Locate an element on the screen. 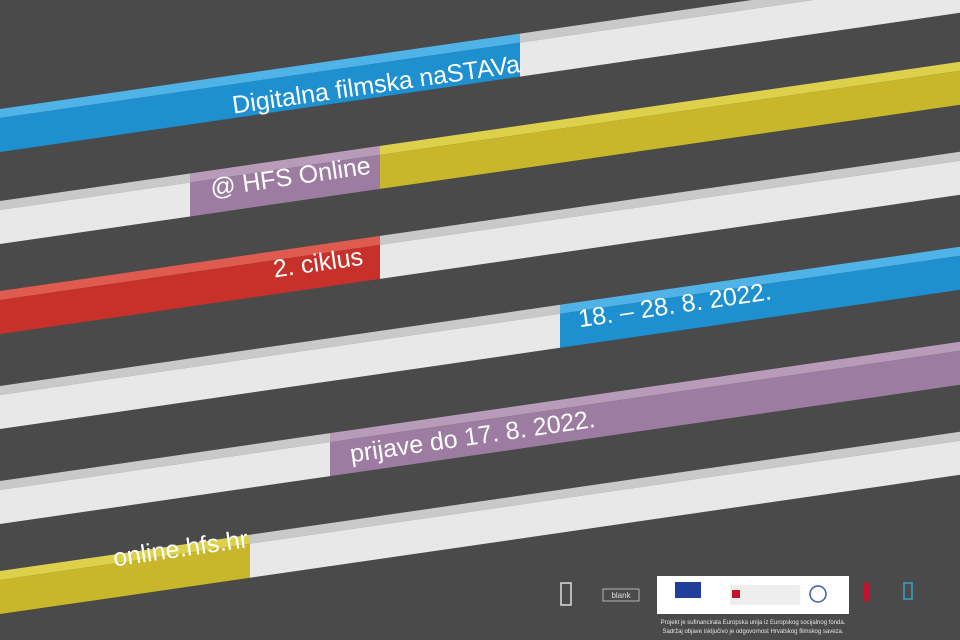  logo-hfs is located at coordinates (566, 594).